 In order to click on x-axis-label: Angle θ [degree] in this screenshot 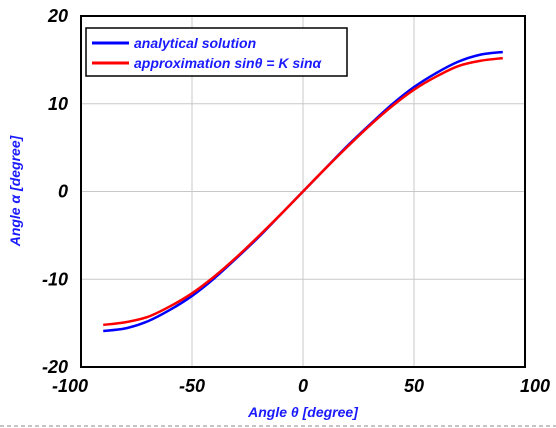, I will do `click(303, 412)`.